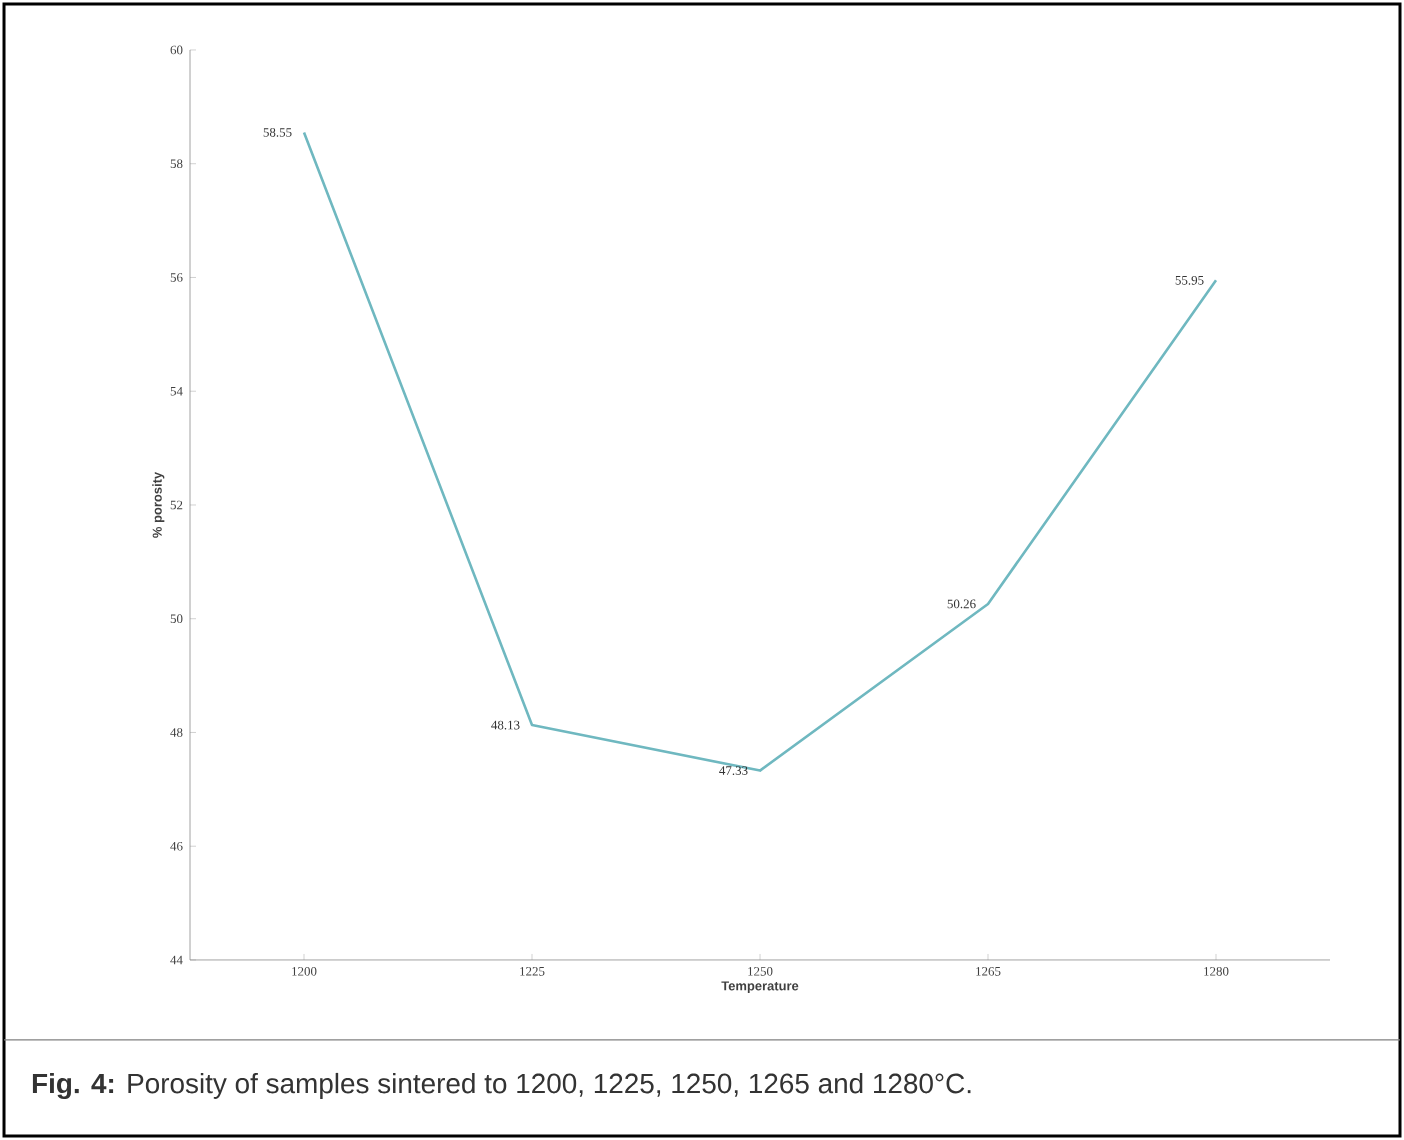 The height and width of the screenshot is (1140, 1404). Describe the element at coordinates (501, 1086) in the screenshot. I see `text: Fig. 4: Porosity of samples sintered to 1200, 1225, 1250, 1265 and 1280°C.` at that location.